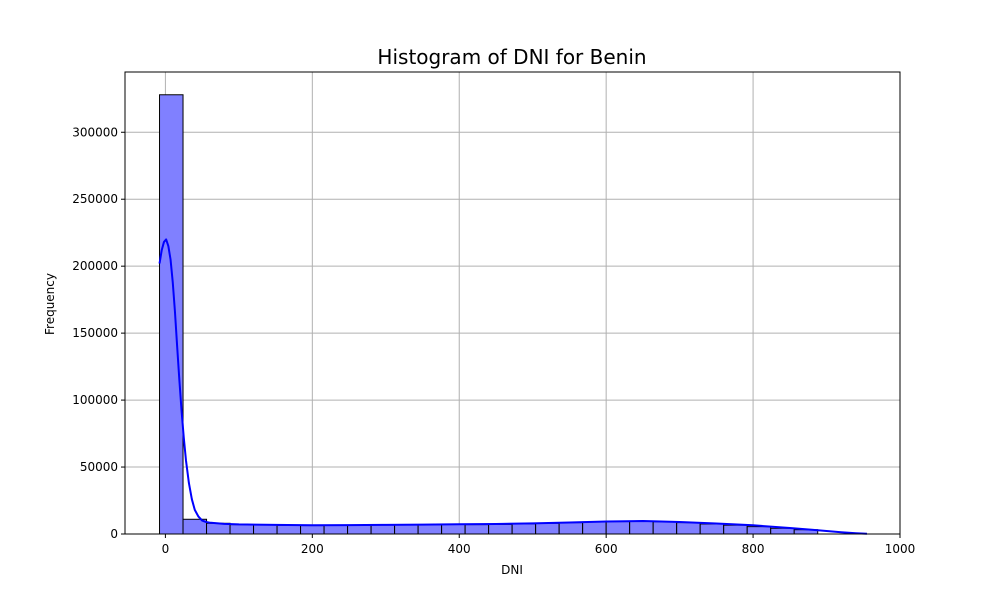  Describe the element at coordinates (95, 199) in the screenshot. I see `y-tick-label: 250000` at that location.